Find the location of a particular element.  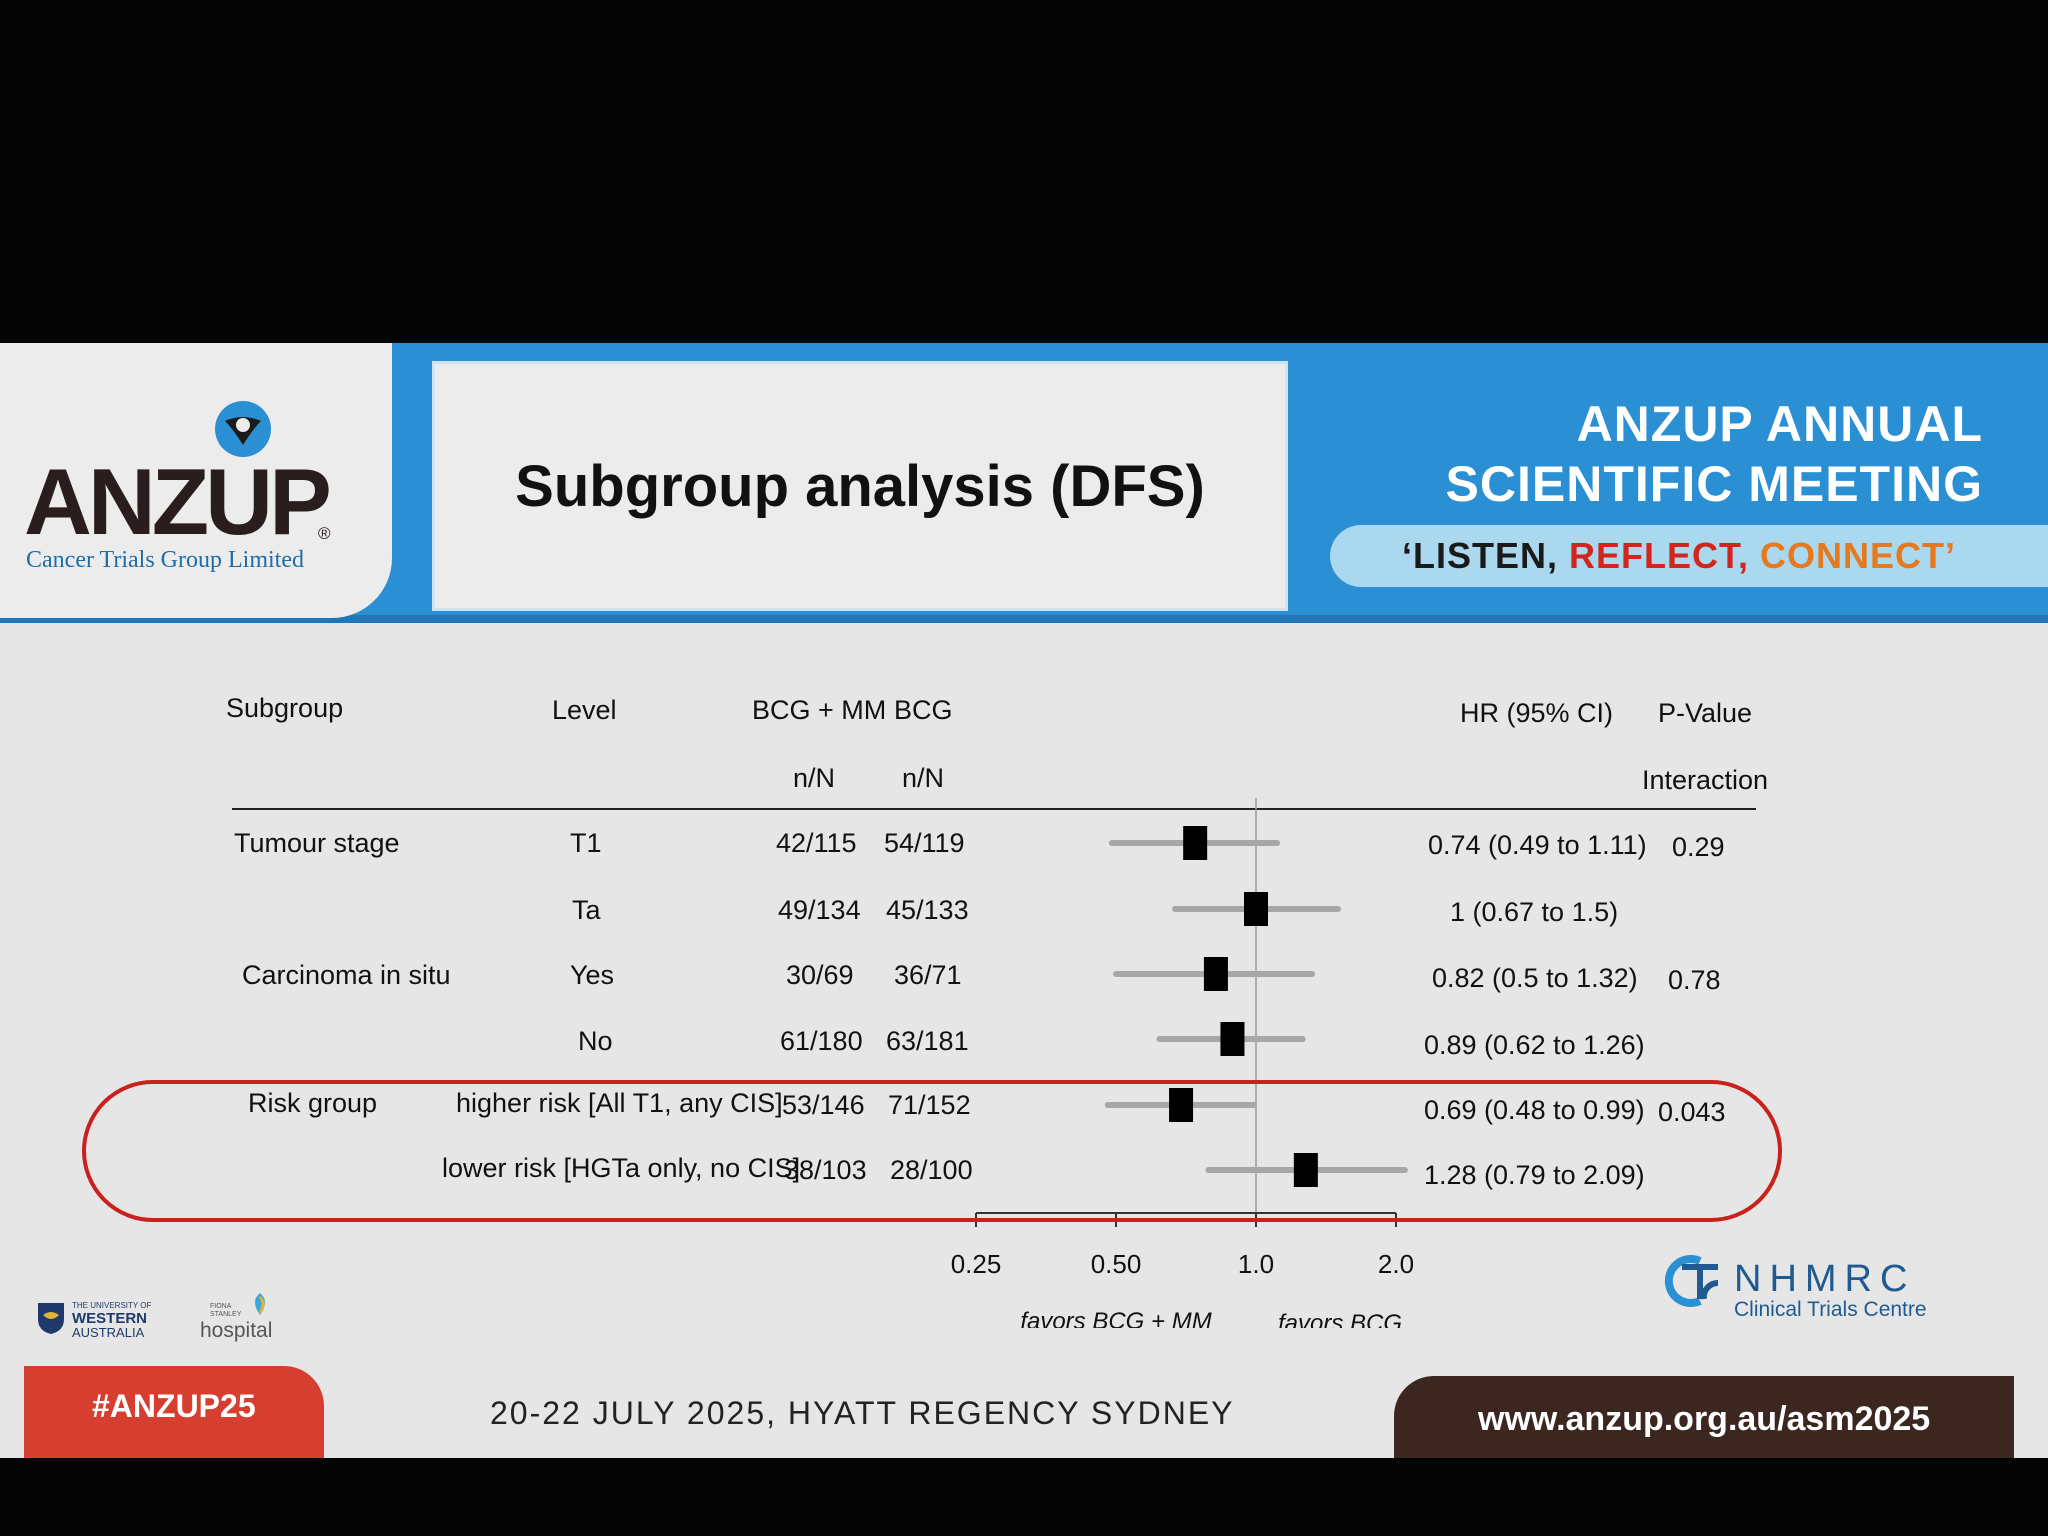

col-header-bcg: BCG is located at coordinates (923, 710).